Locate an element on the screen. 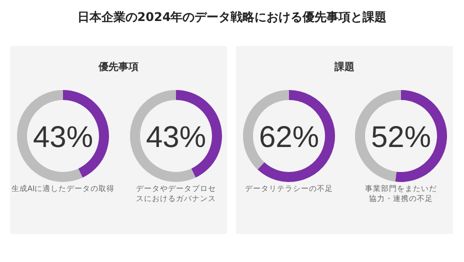 This screenshot has height=262, width=464. data-label: 52% is located at coordinates (401, 137).